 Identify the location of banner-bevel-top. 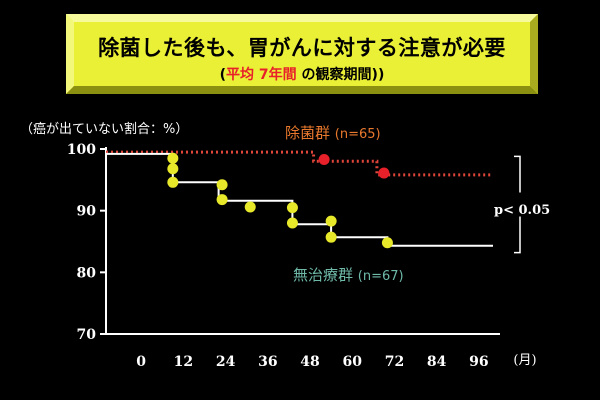
(302, 18).